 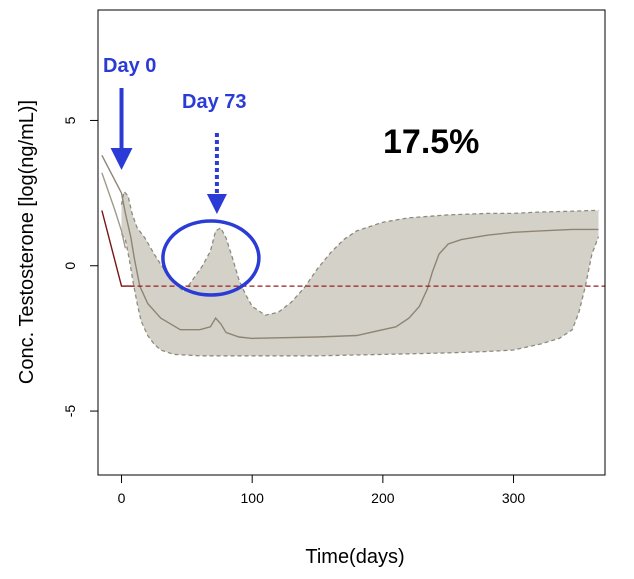 I want to click on day73-label: Day 73, so click(x=214, y=102).